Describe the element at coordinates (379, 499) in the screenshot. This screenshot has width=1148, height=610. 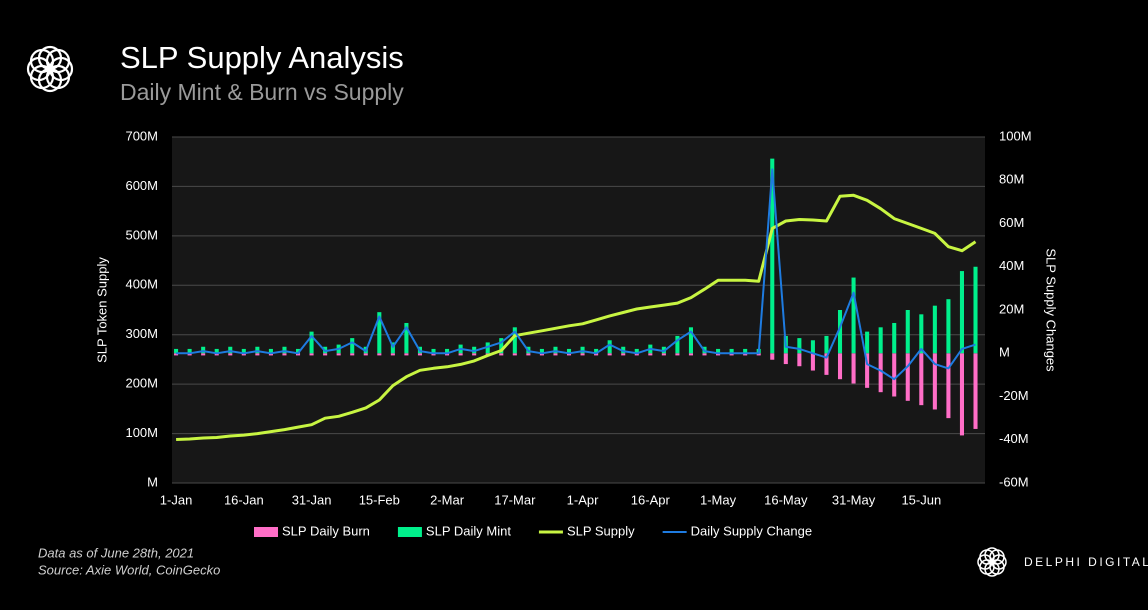
I see `x-tick-label: 15-Feb` at that location.